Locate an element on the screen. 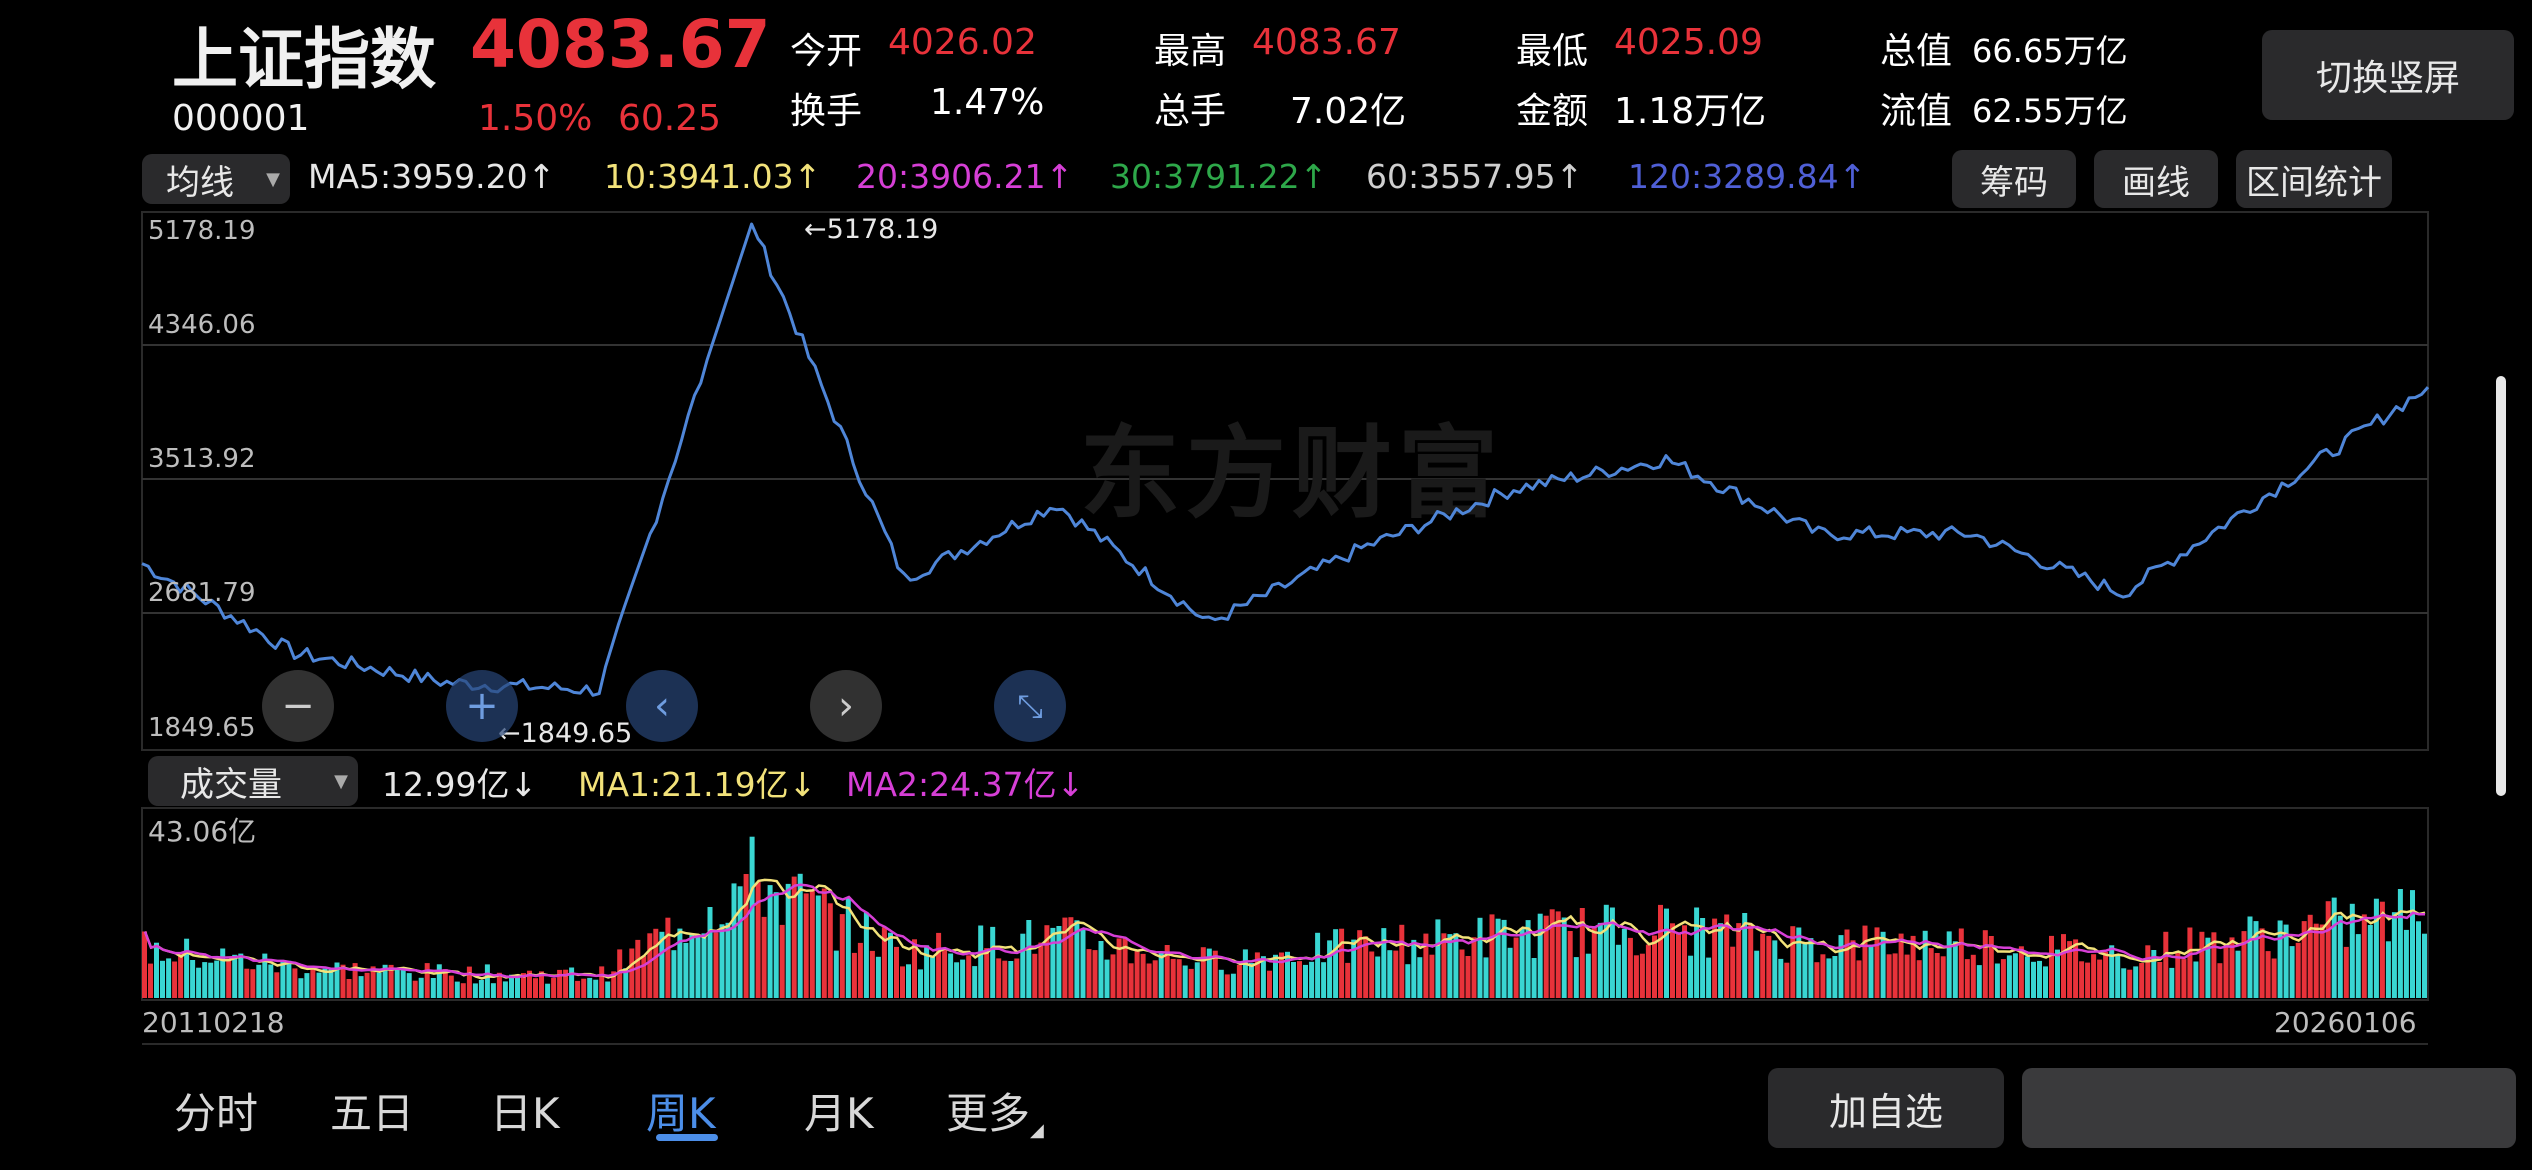 This screenshot has height=1170, width=2532. ma60-value: 60:3557.95↑ is located at coordinates (1475, 176).